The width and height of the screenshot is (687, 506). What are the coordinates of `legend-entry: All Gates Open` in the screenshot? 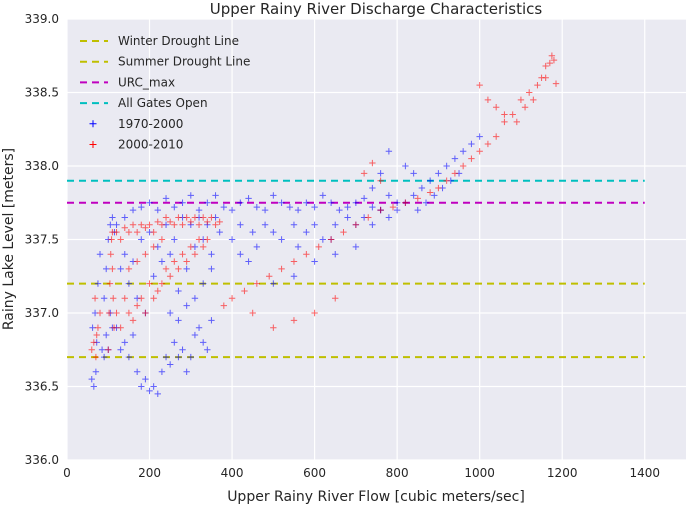 It's located at (163, 103).